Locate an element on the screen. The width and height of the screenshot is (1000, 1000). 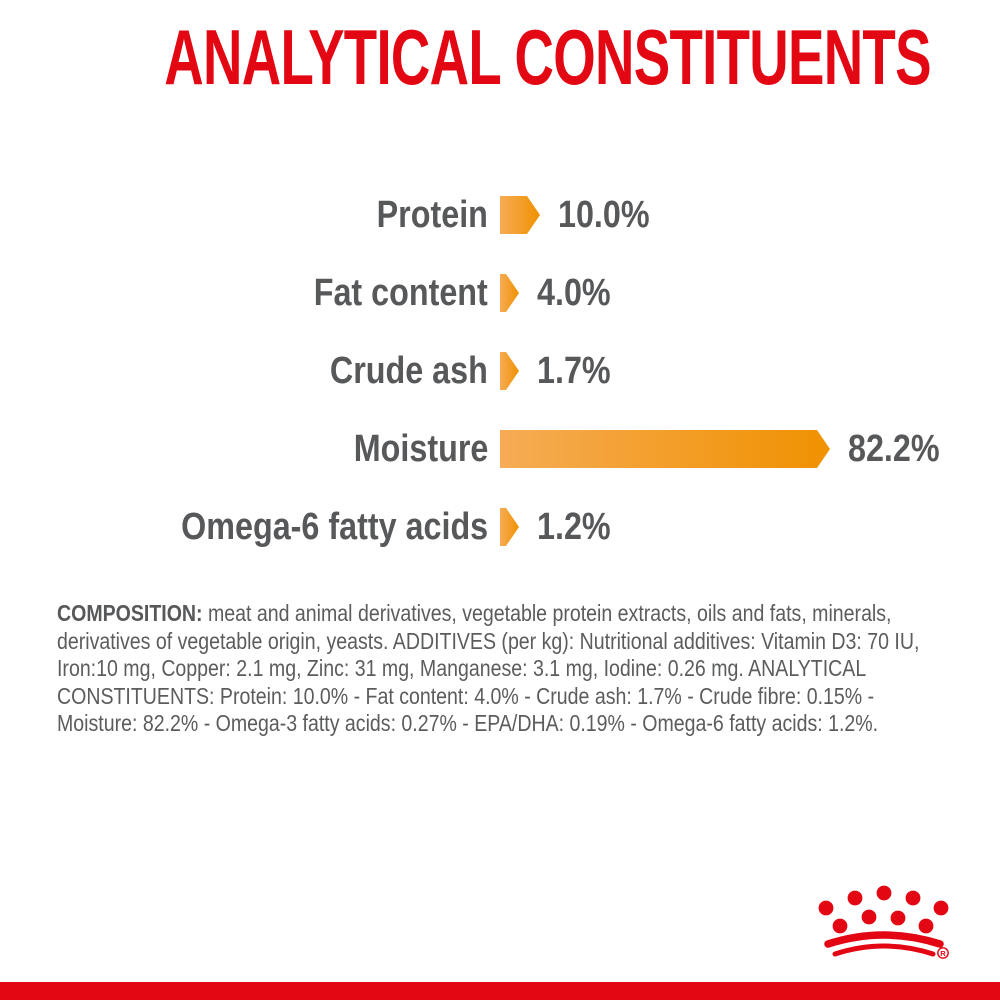
row-value-cell: 4.0% is located at coordinates (580, 293).